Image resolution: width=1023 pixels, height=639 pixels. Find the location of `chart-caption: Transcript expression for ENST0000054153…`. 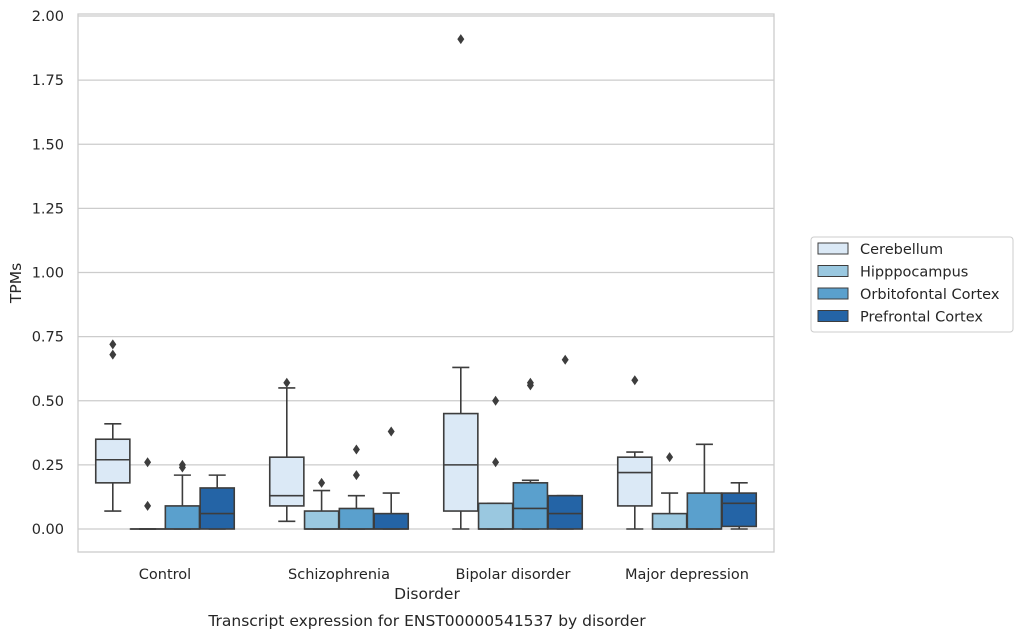

chart-caption: Transcript expression for ENST0000054153… is located at coordinates (426, 621).